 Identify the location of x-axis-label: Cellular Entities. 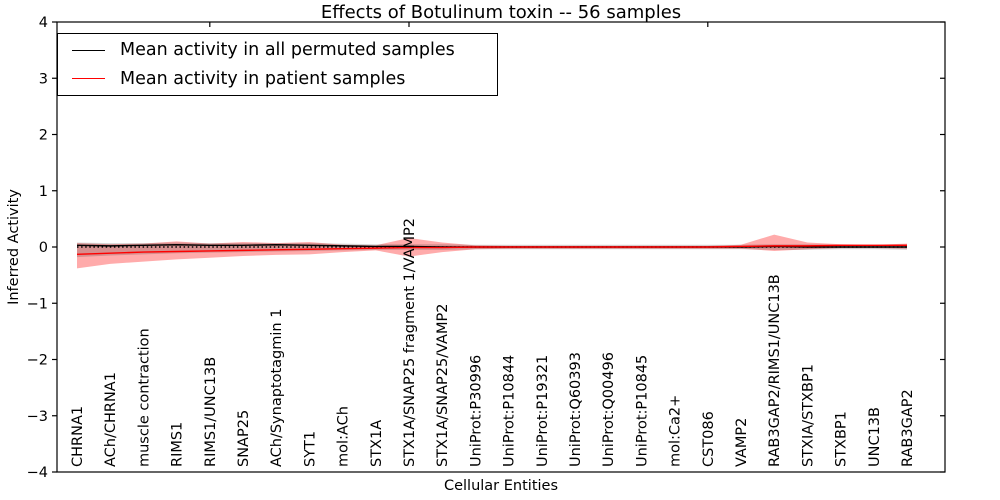
(501, 486).